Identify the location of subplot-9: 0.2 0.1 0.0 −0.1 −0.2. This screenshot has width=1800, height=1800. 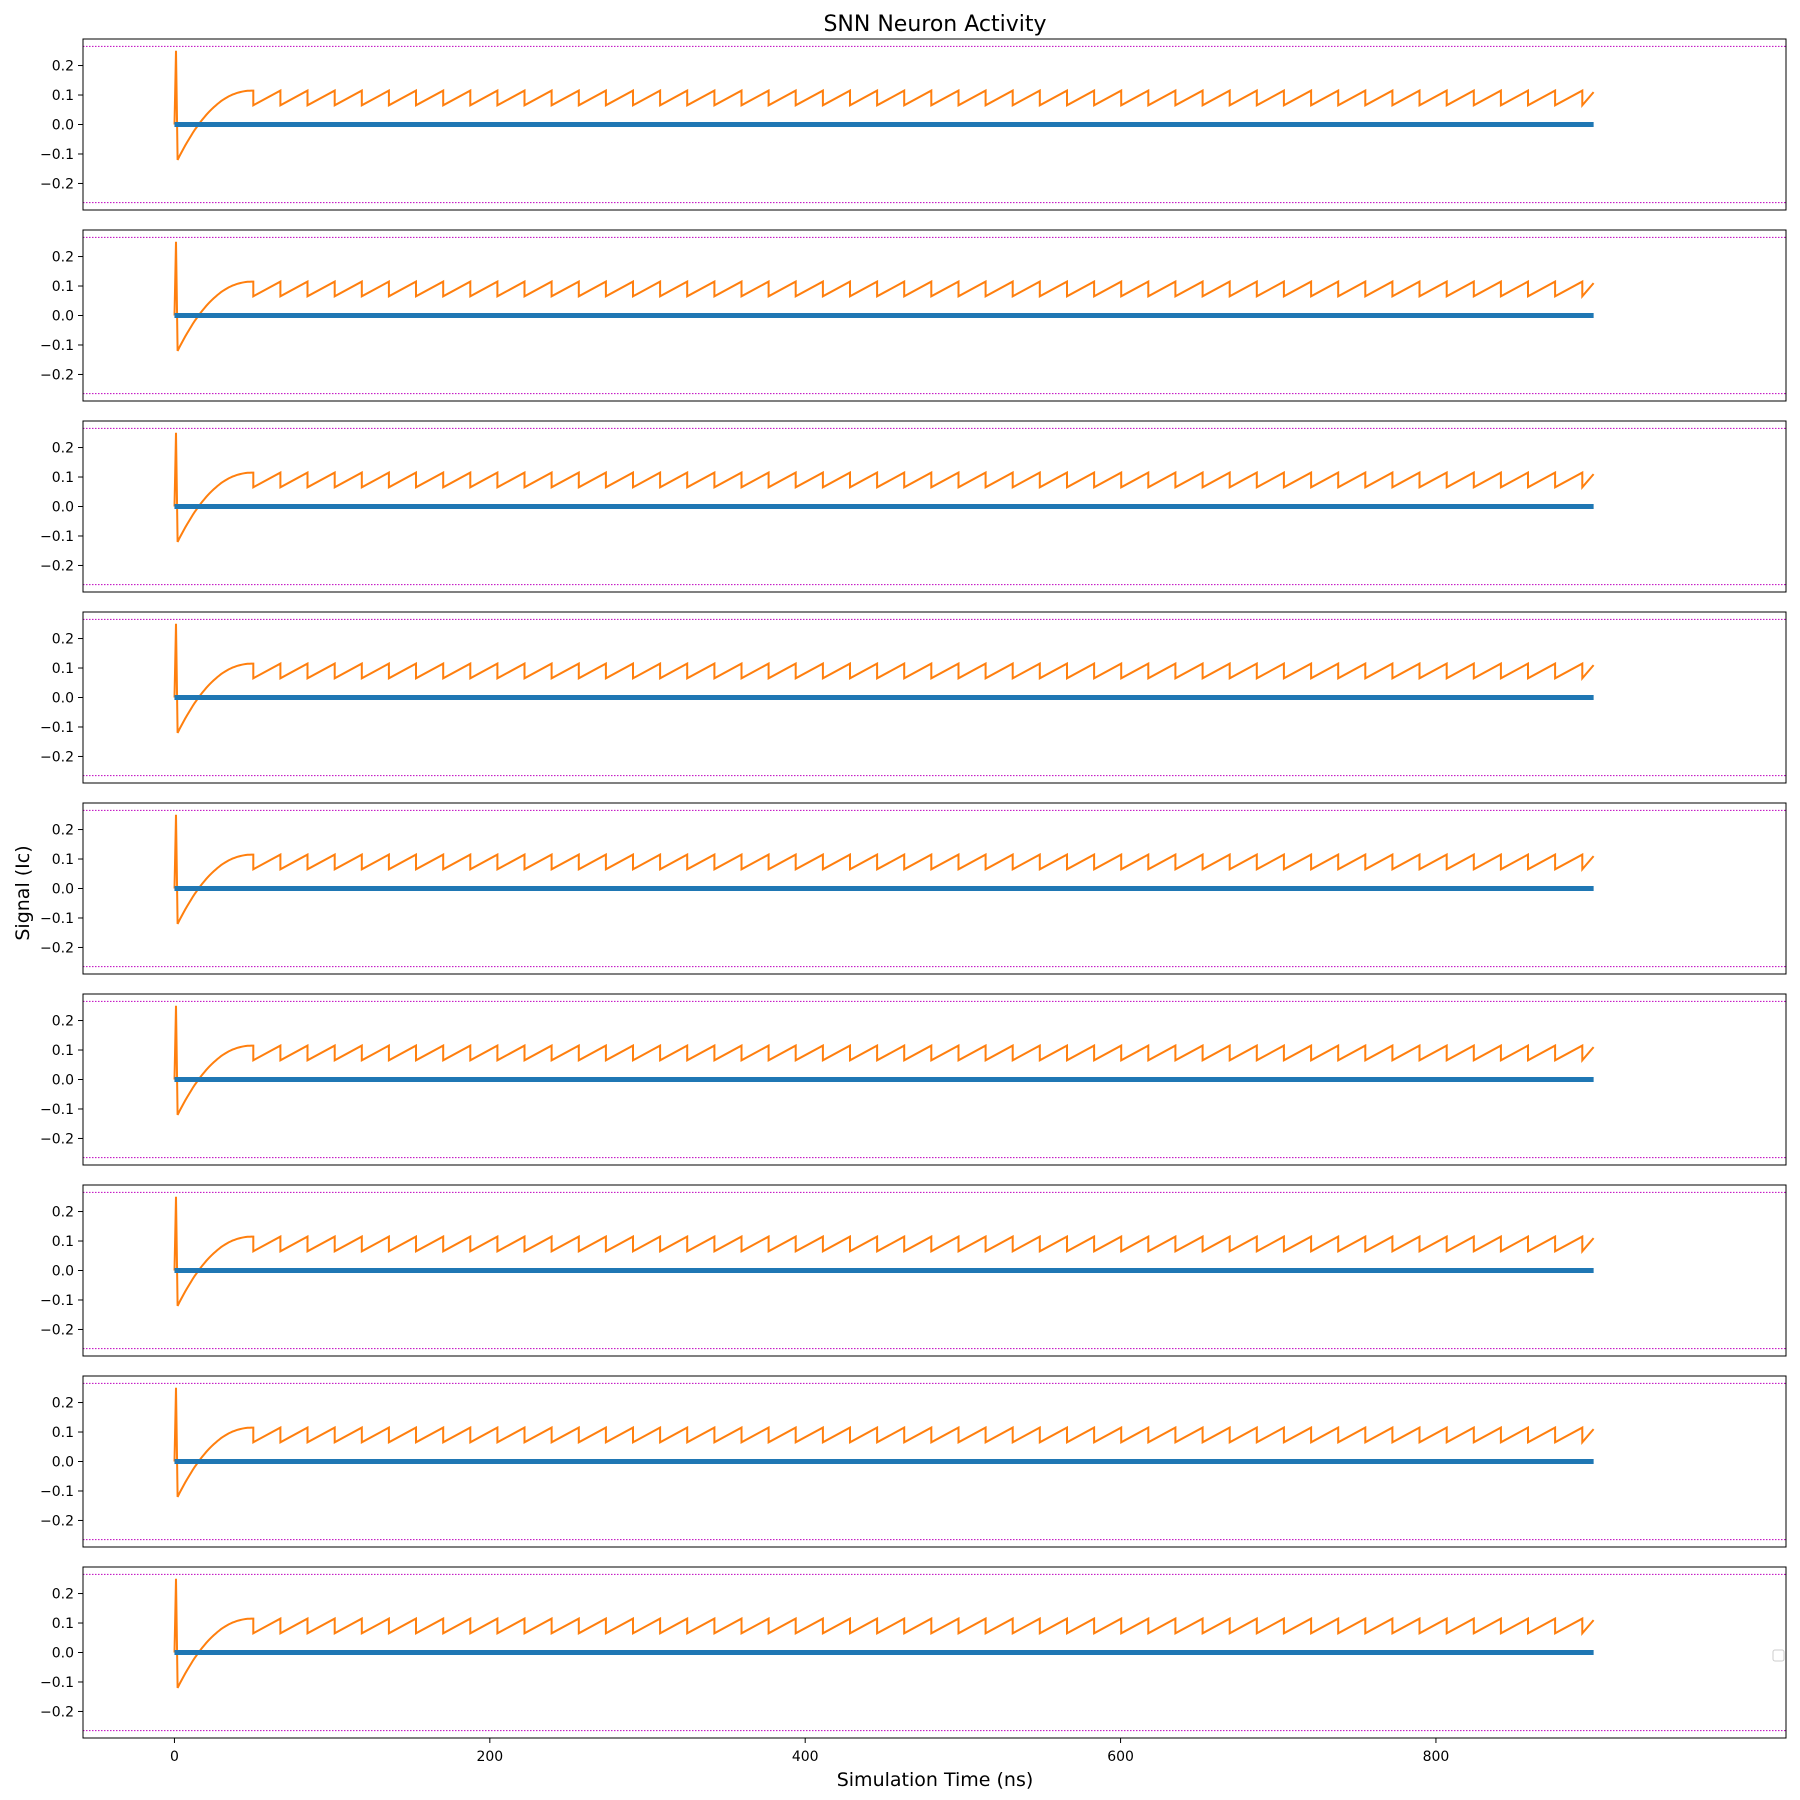
(913, 1652).